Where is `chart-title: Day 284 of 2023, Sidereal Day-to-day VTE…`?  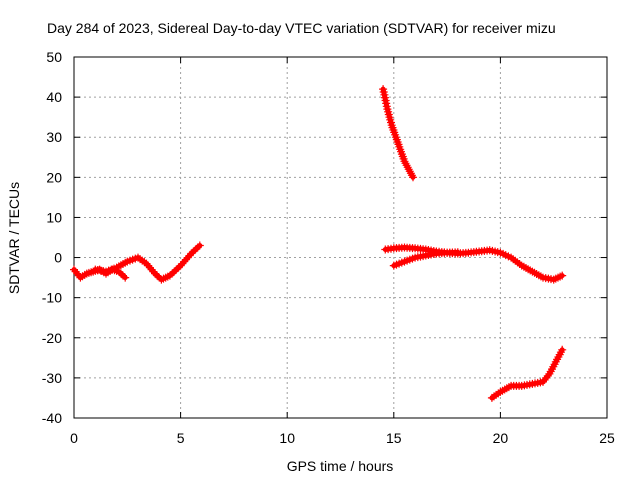 chart-title: Day 284 of 2023, Sidereal Day-to-day VTE… is located at coordinates (301, 28).